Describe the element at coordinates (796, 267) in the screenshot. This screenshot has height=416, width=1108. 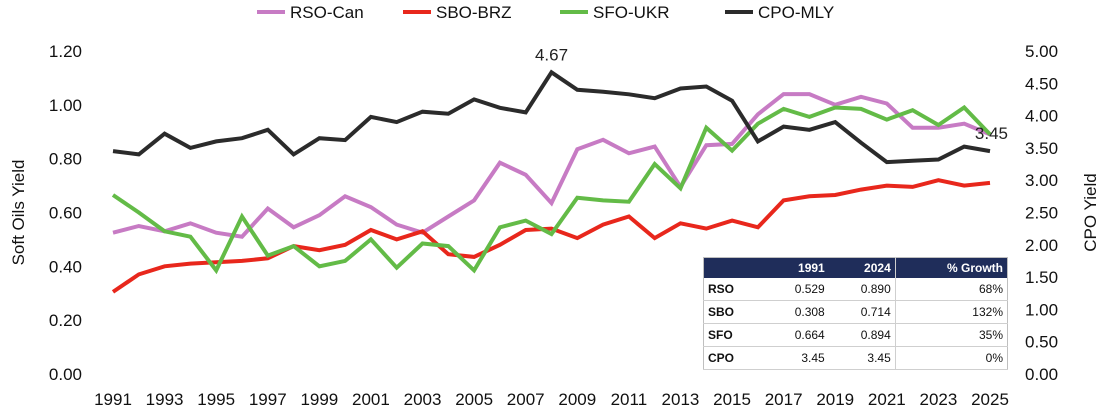
I see `table-header-cell: 1991` at that location.